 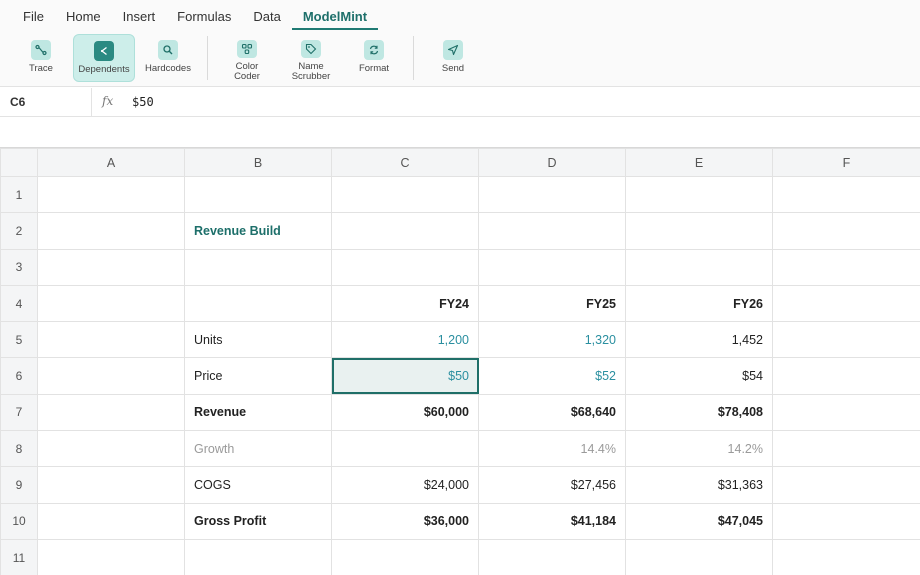 What do you see at coordinates (405, 412) in the screenshot?
I see `cell: $60,000` at bounding box center [405, 412].